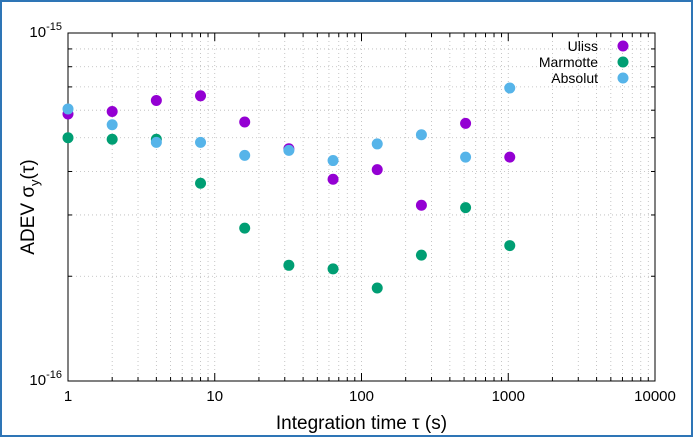  Describe the element at coordinates (655, 396) in the screenshot. I see `x-tick-label: 10000` at that location.